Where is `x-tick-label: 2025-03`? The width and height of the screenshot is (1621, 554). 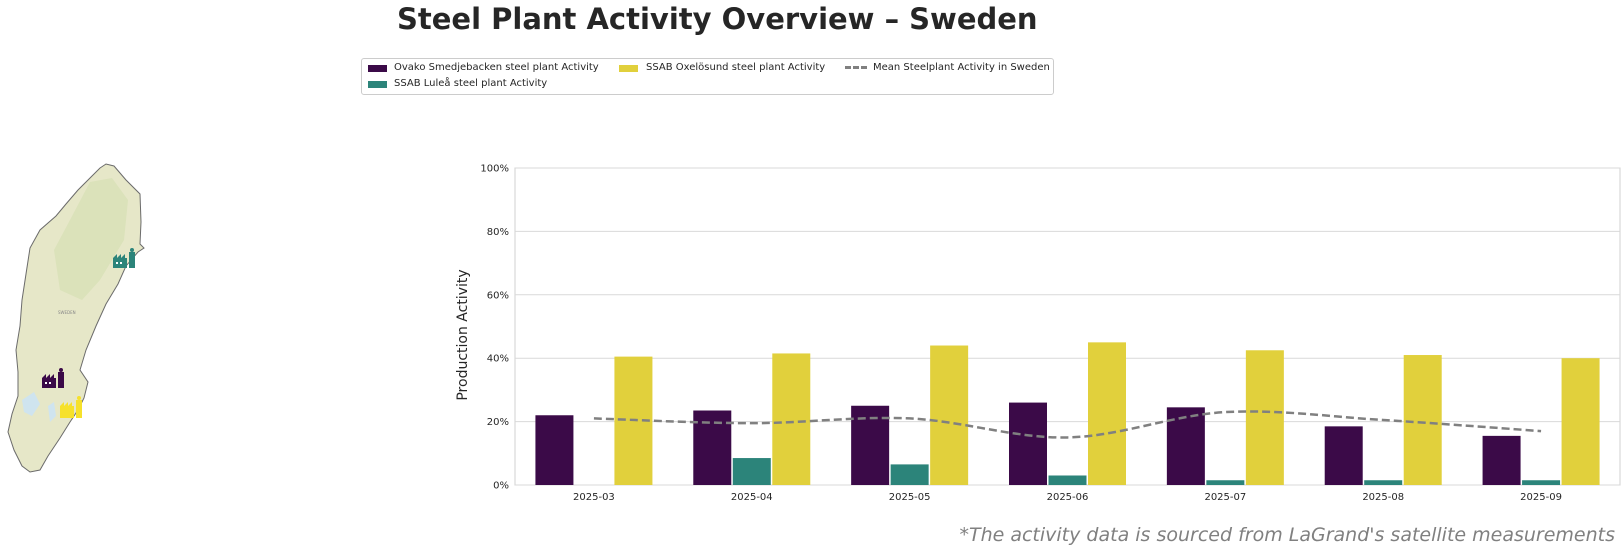 x-tick-label: 2025-03 is located at coordinates (594, 497).